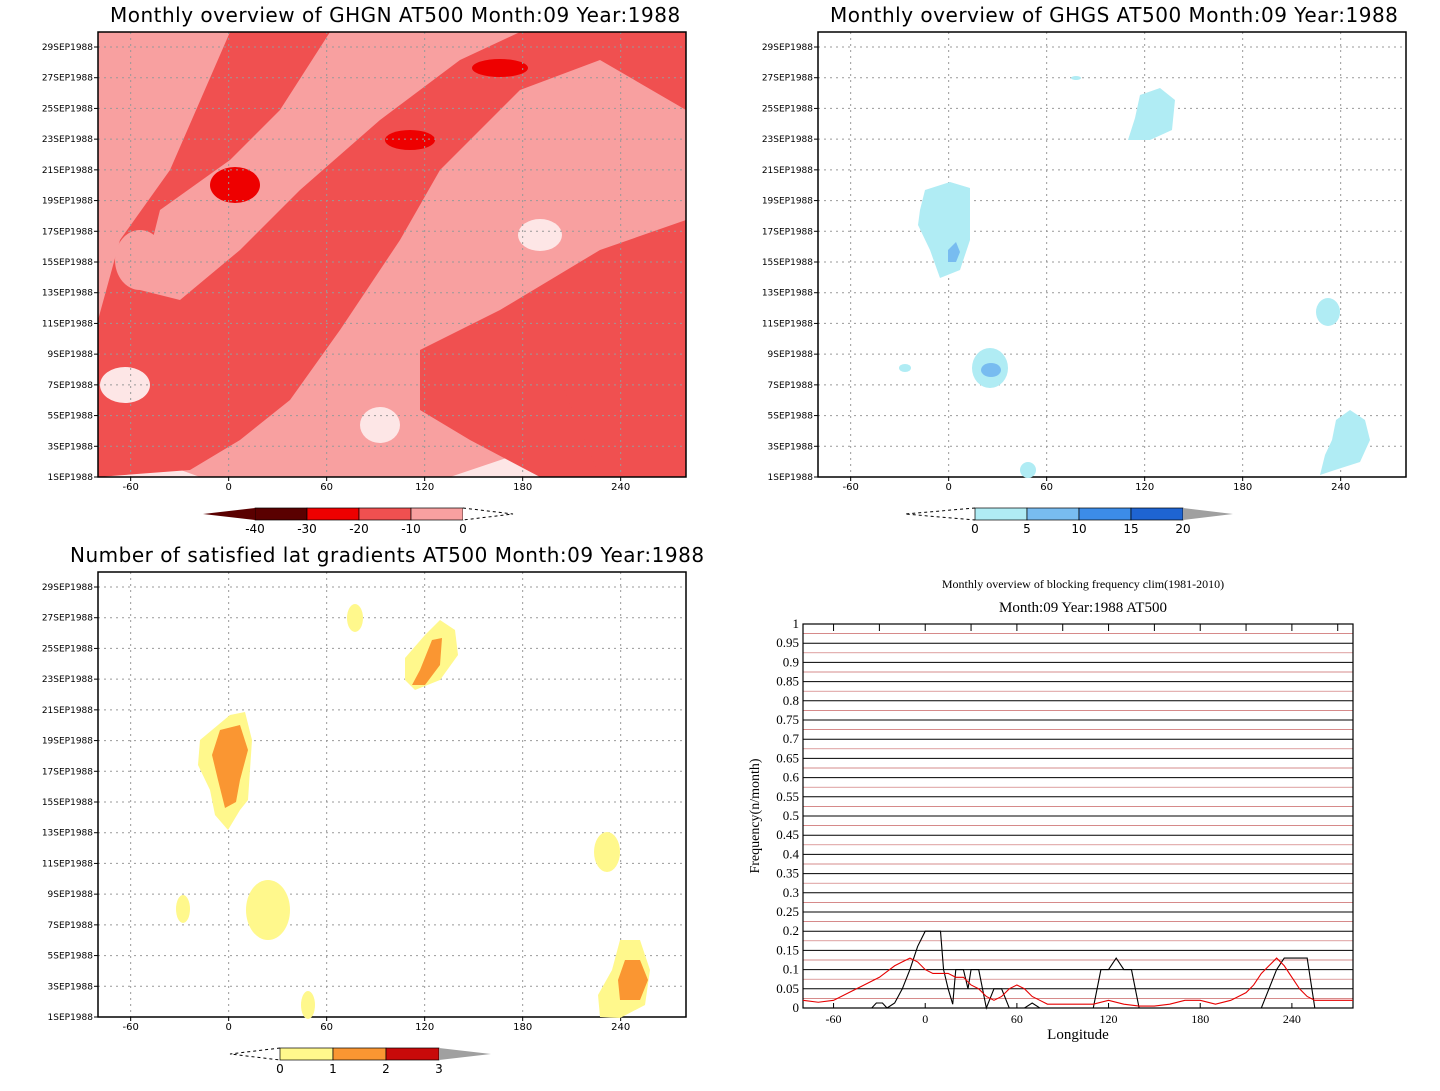  I want to click on ghgs-xtick-label: 240, so click(1340, 487).